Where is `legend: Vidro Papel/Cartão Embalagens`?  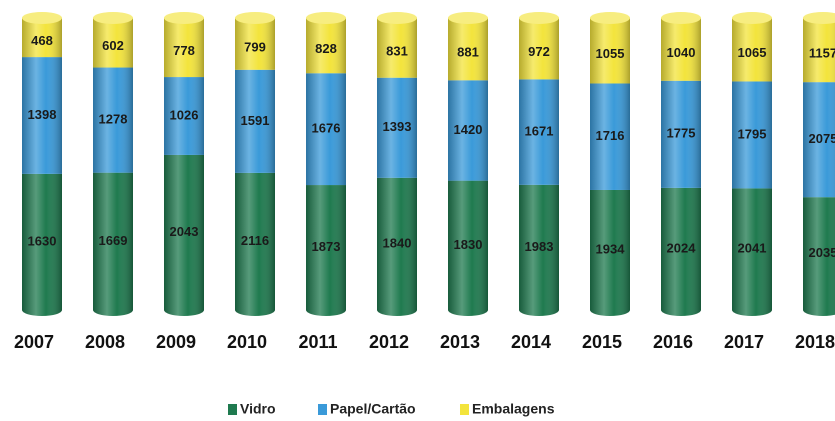 legend: Vidro Papel/Cartão Embalagens is located at coordinates (391, 409).